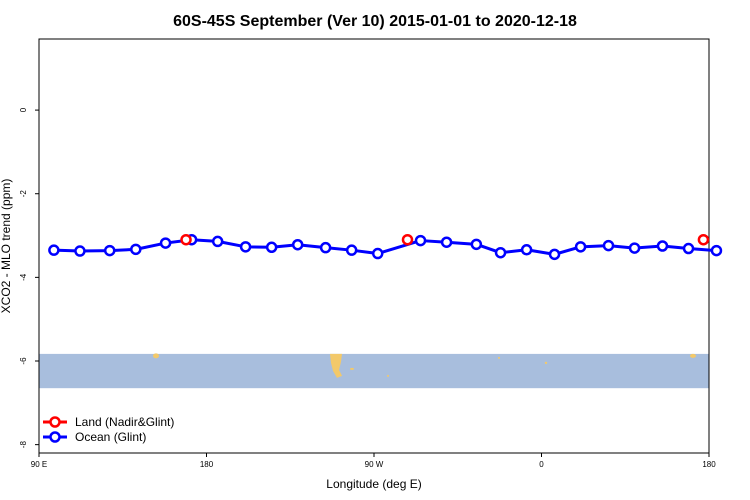  What do you see at coordinates (6, 246) in the screenshot?
I see `y-axis-label: XCO2 - MLO trend (ppm)` at bounding box center [6, 246].